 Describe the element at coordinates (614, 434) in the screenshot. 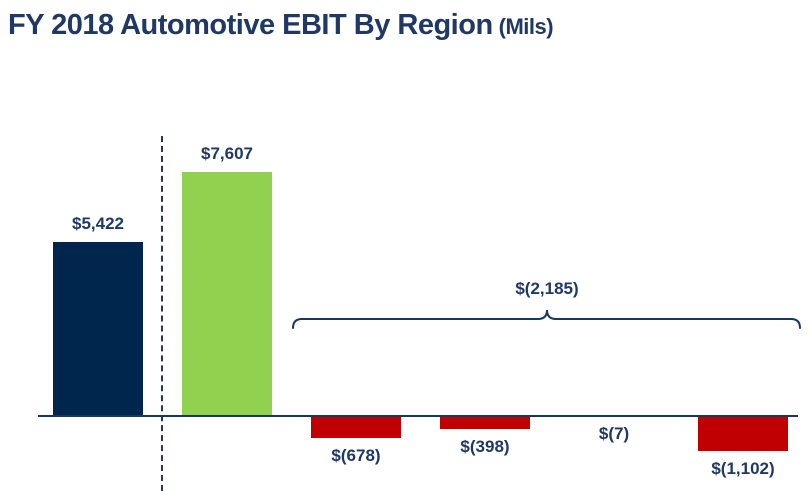

I see `bar-value-label: $(7)` at that location.